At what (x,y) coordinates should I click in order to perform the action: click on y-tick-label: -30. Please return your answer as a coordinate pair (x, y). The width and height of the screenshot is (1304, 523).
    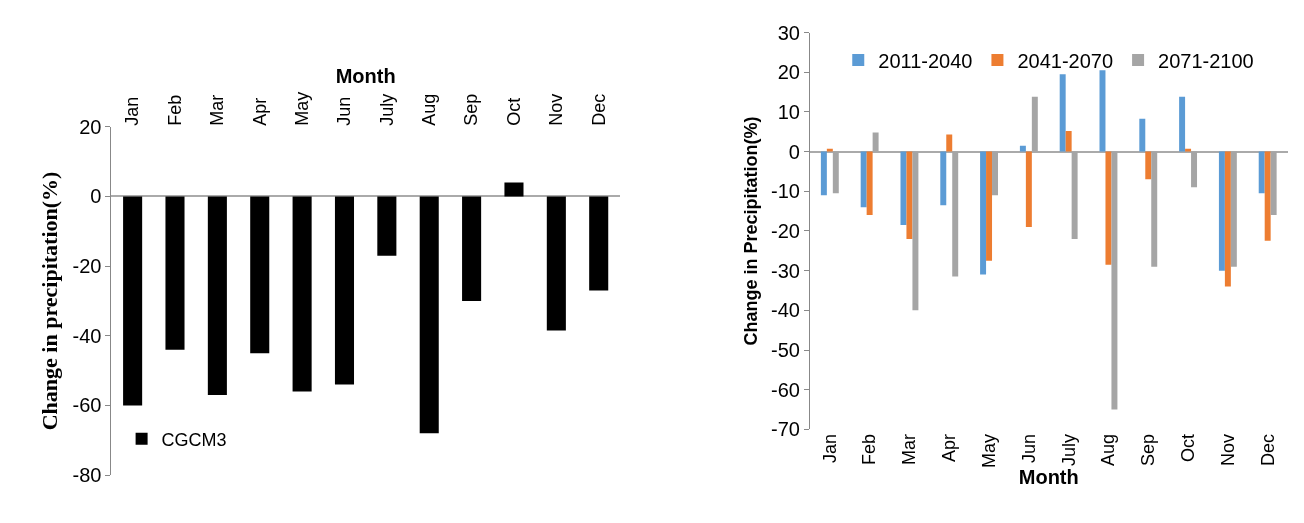
    Looking at the image, I should click on (785, 270).